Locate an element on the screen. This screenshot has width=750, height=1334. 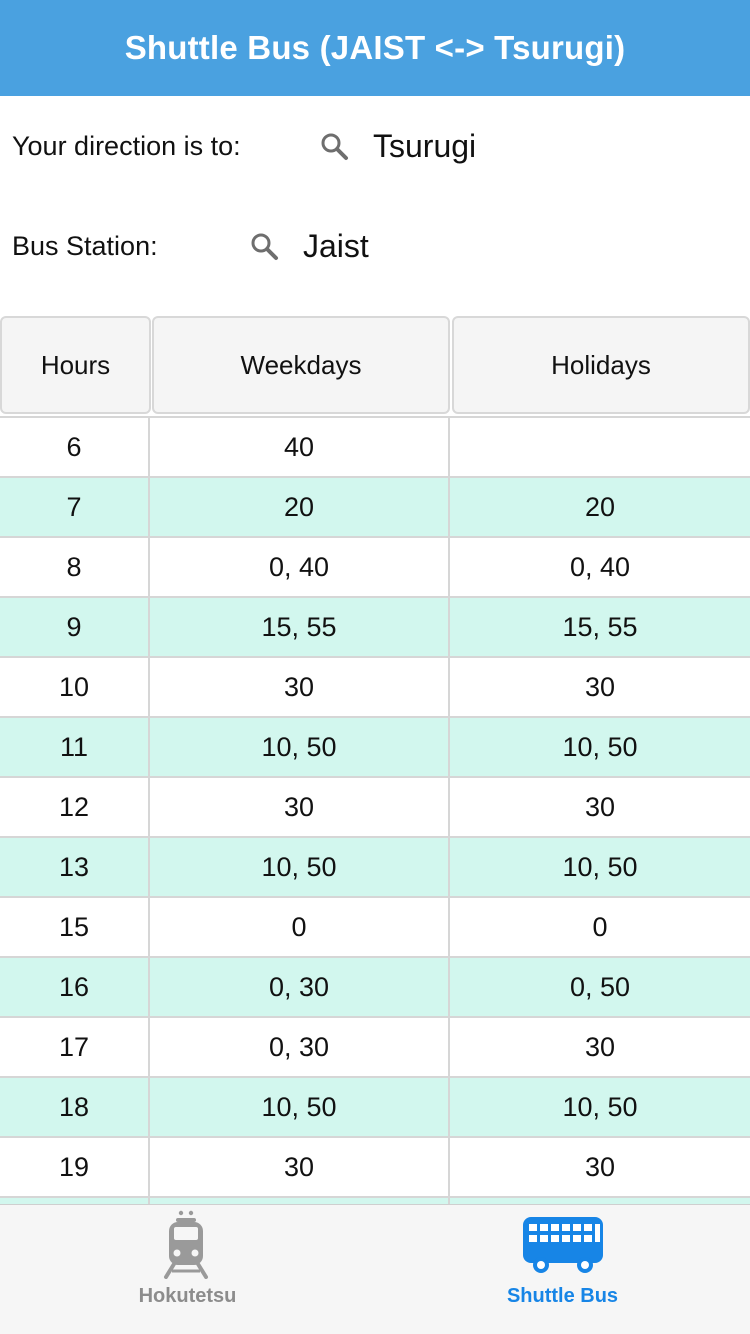
table-row: 11 10, 50 10, 50 is located at coordinates (375, 746).